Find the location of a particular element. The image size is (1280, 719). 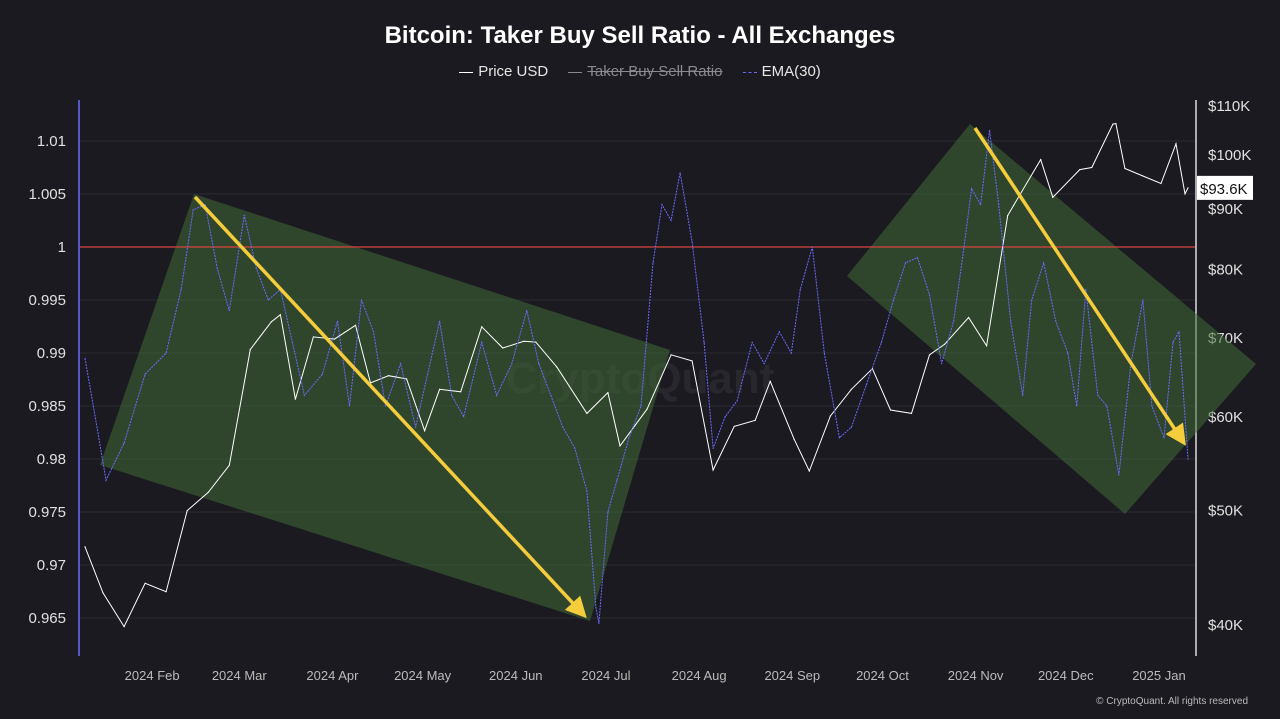

legend-label: Taker Buy Sell Ratio is located at coordinates (655, 71).